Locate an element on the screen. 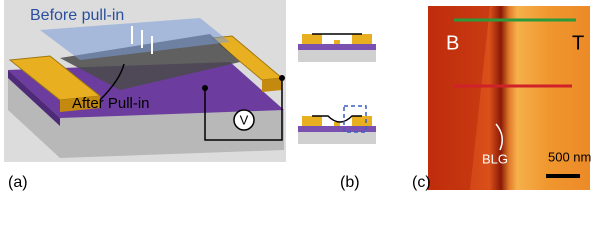 Image resolution: width=600 pixels, height=240 pixels. flake-label: BLG is located at coordinates (495, 158).